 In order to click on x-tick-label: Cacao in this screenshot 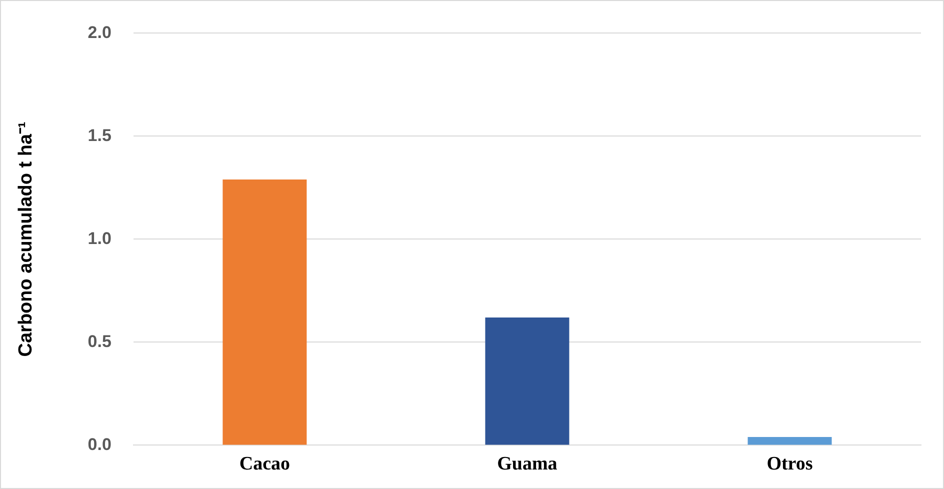, I will do `click(264, 464)`.